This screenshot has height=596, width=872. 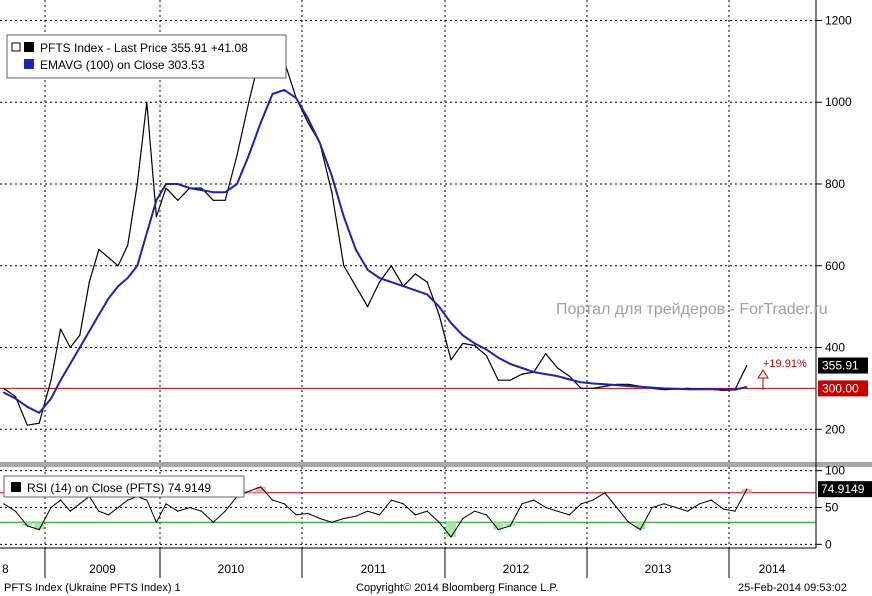 I want to click on price-tag-label: 355.91, so click(x=840, y=366).